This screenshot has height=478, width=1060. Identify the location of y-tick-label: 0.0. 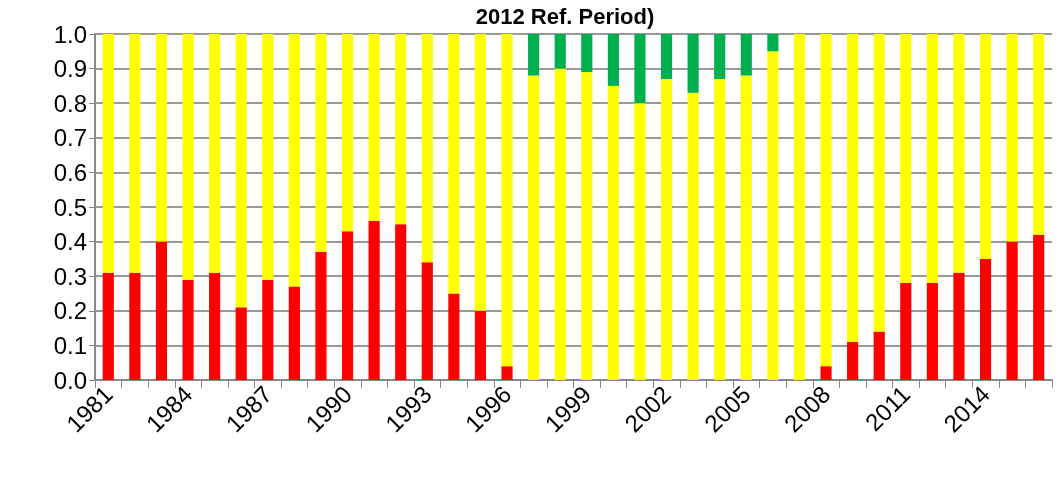
(70, 380).